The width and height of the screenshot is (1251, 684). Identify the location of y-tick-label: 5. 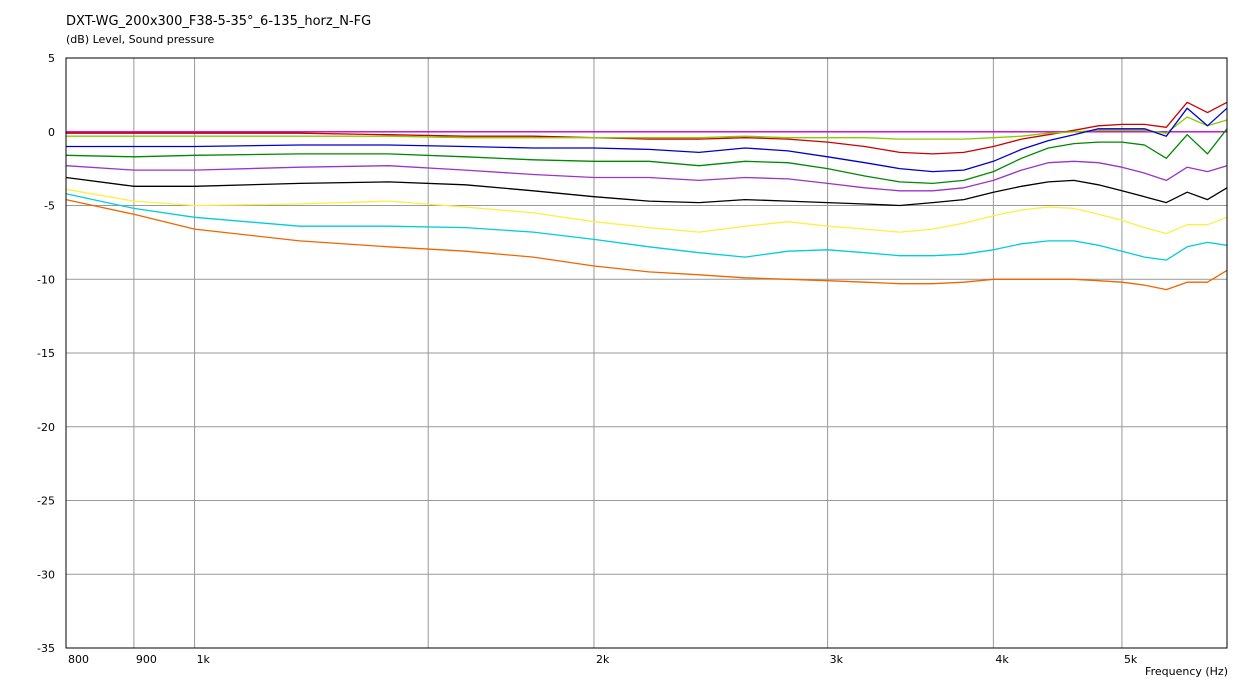
(51, 58).